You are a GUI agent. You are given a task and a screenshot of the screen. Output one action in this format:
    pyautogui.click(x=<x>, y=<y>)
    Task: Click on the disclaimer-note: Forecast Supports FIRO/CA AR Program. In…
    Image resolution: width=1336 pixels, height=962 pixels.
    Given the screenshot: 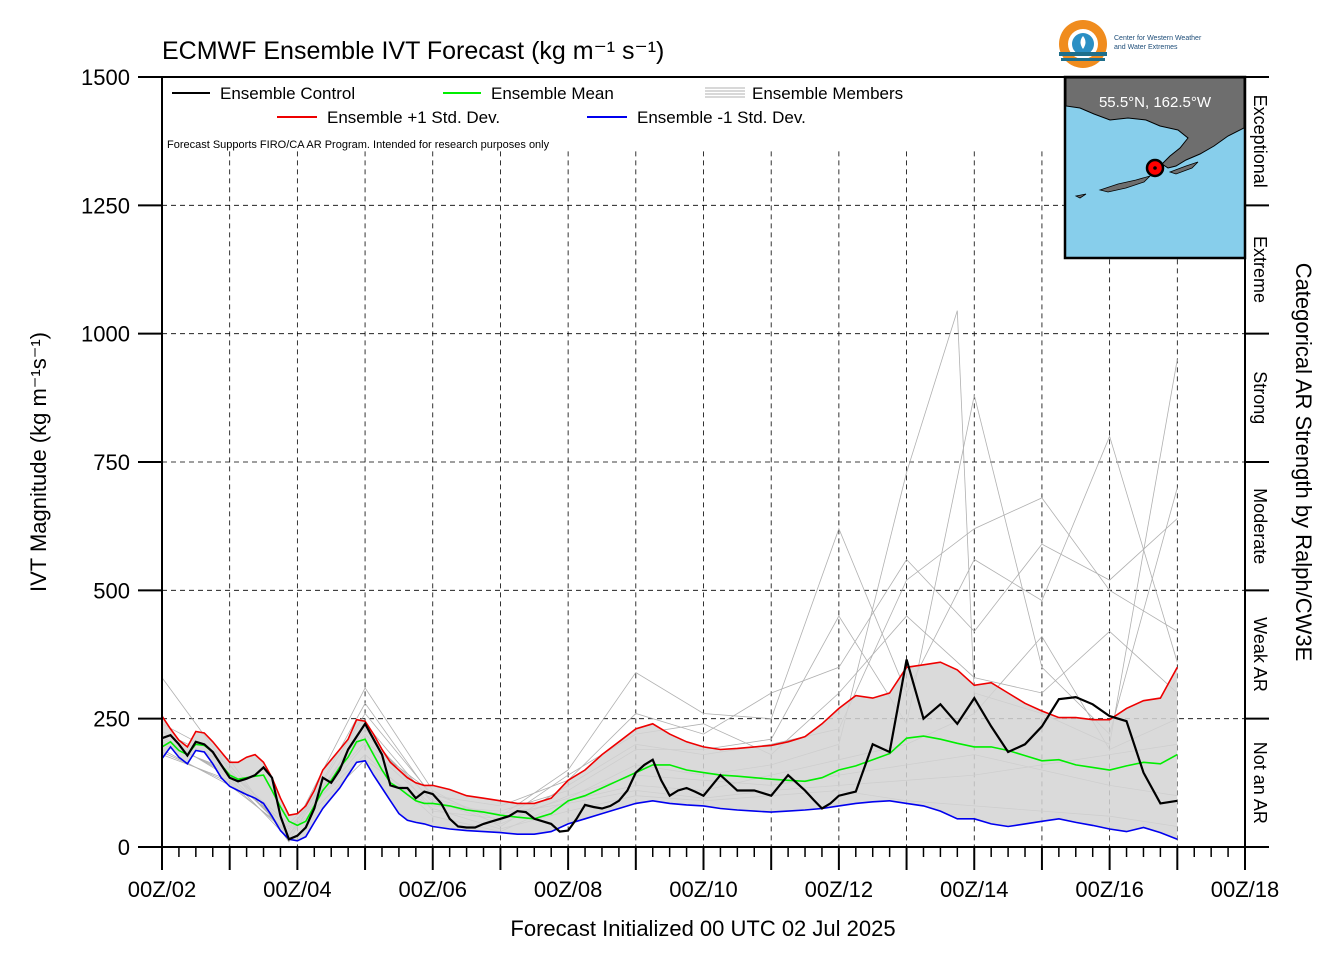 What is the action you would take?
    pyautogui.click(x=358, y=145)
    